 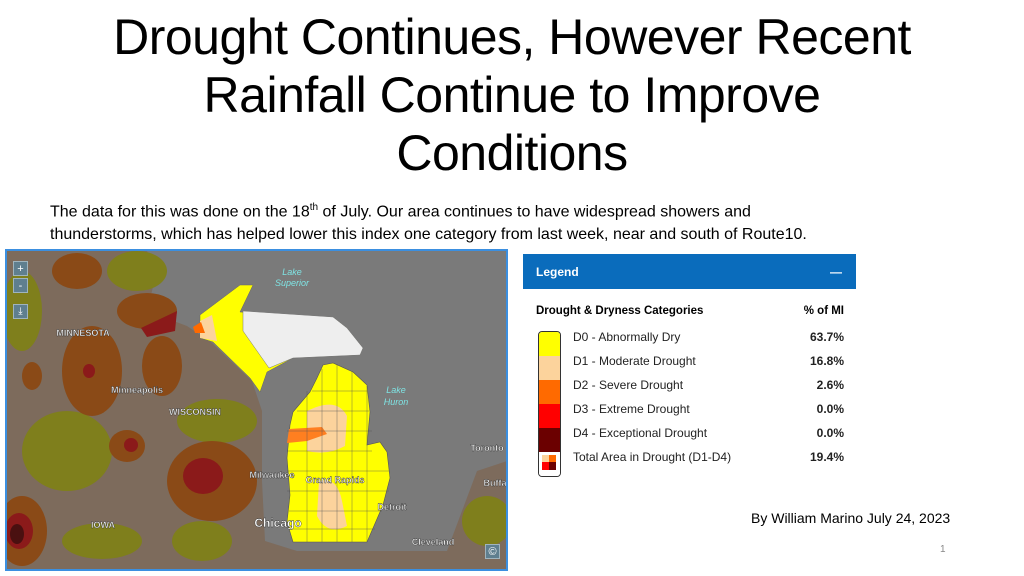 I want to click on label-iowa: IOWA, so click(x=103, y=525).